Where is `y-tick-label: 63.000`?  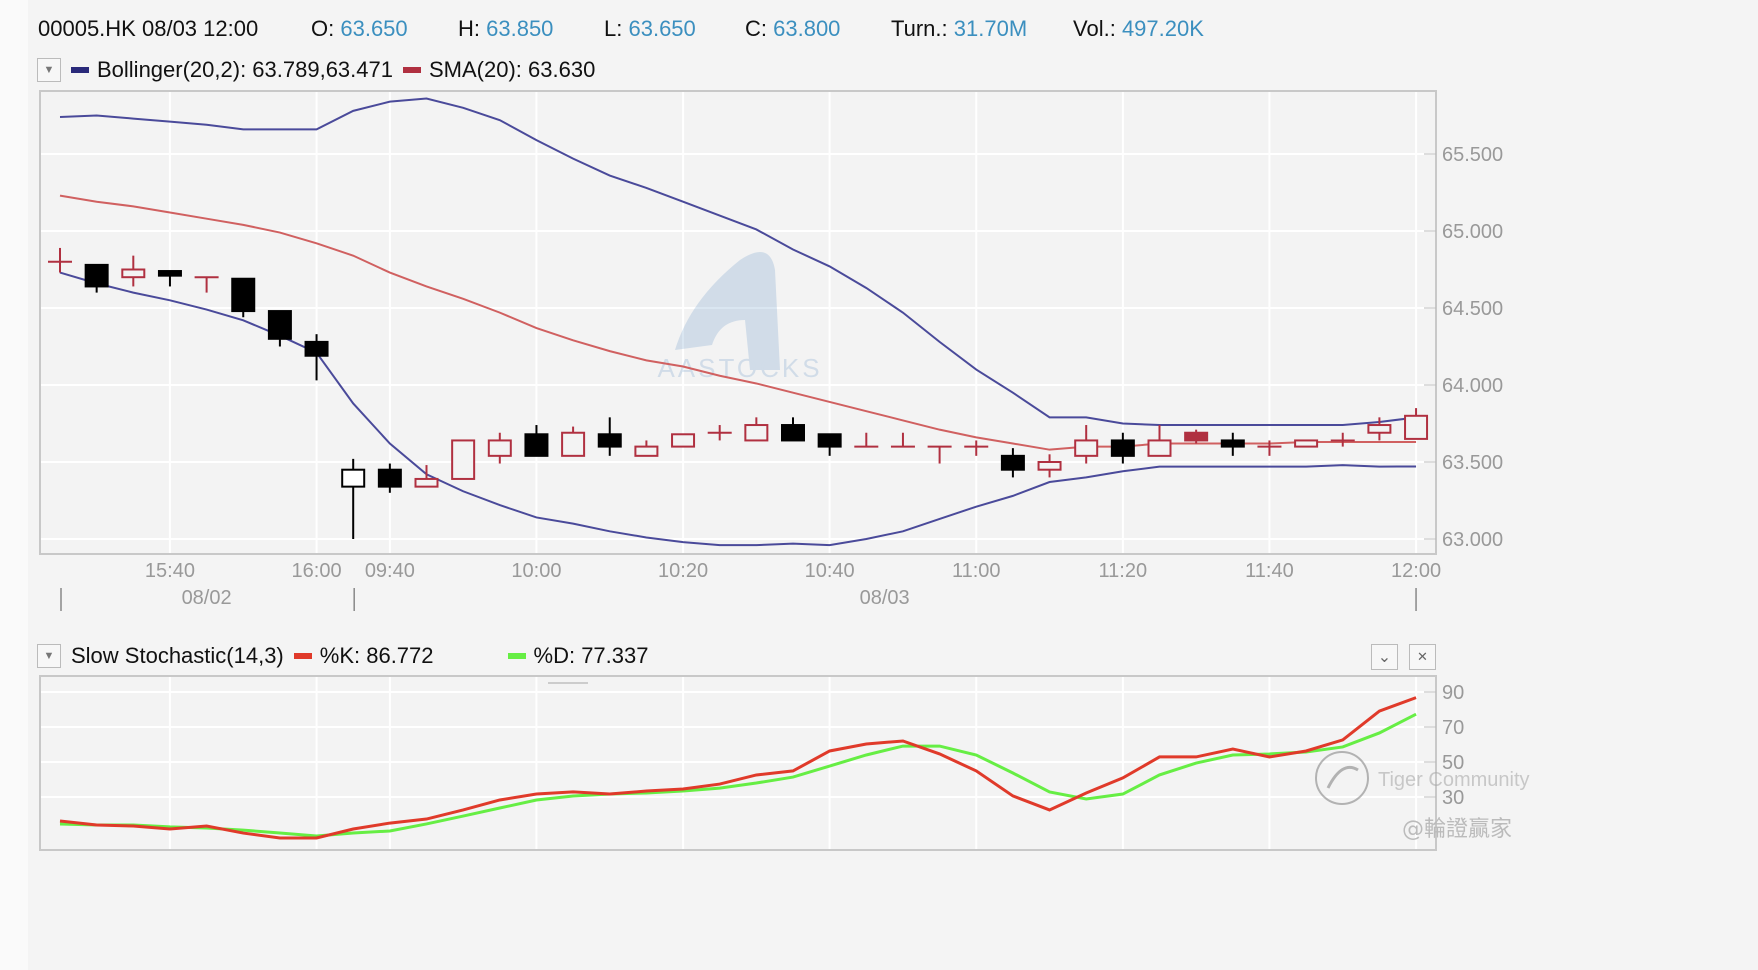 y-tick-label: 63.000 is located at coordinates (1472, 540).